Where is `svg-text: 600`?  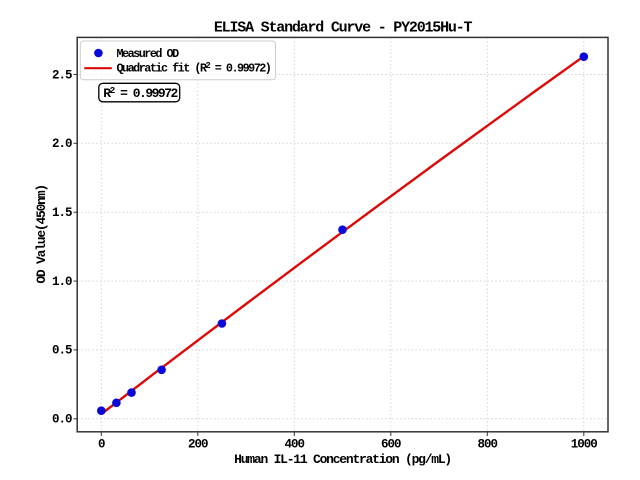
svg-text: 600 is located at coordinates (391, 445).